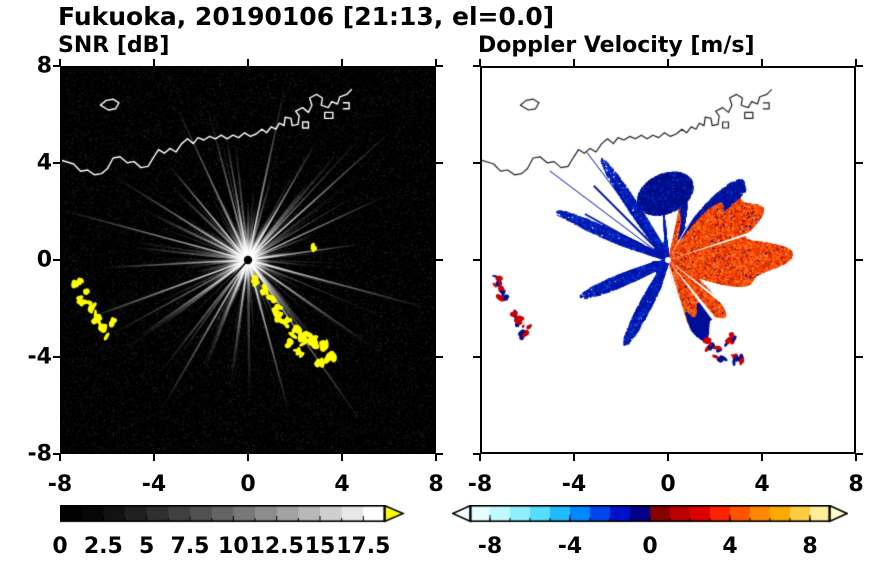  I want to click on doppler-panel-title: Doppler Velocity [m/s], so click(616, 45).